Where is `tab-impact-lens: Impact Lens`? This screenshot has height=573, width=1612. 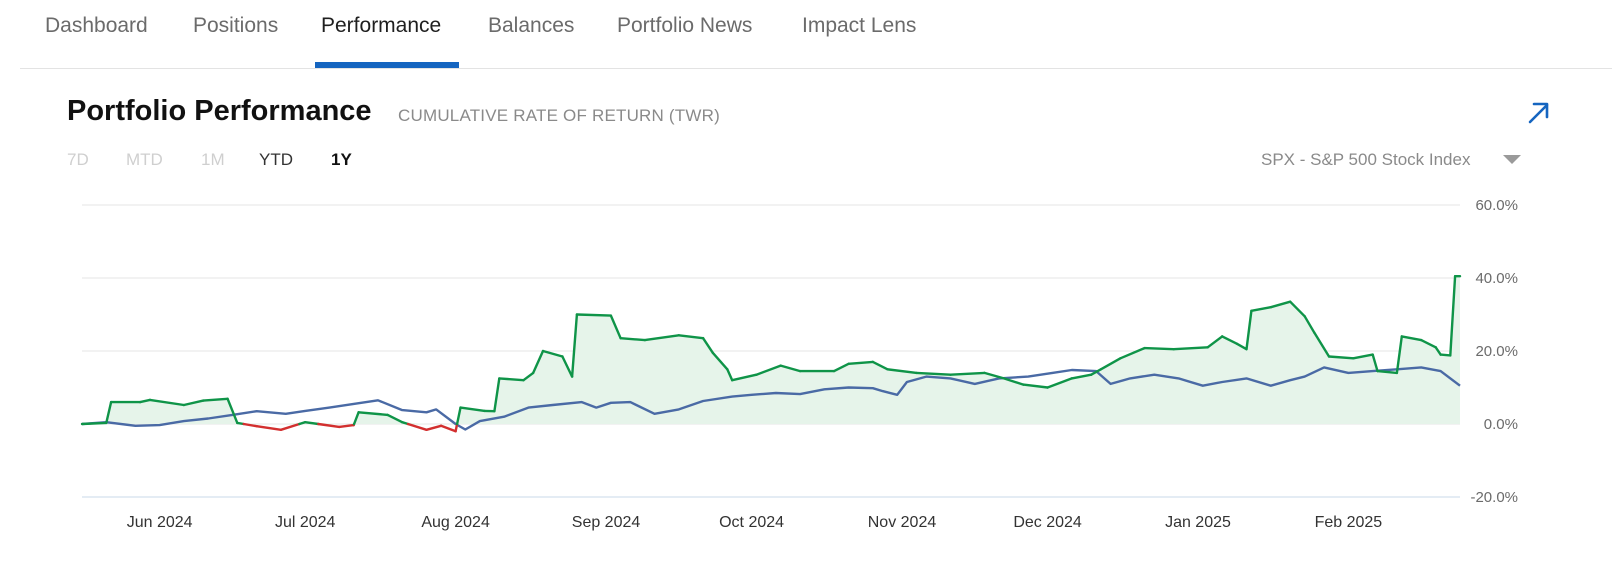 tab-impact-lens: Impact Lens is located at coordinates (859, 25).